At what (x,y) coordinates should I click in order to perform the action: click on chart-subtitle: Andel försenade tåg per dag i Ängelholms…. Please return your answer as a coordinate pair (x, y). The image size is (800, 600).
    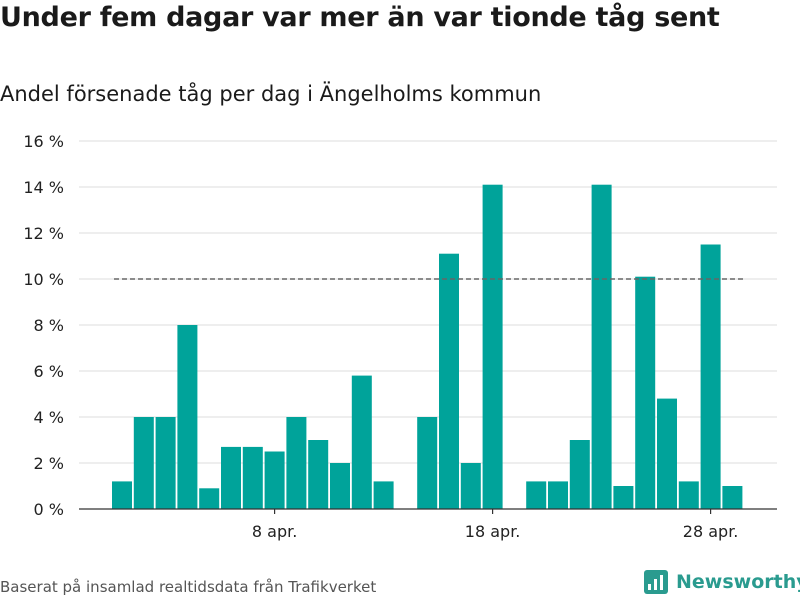
    Looking at the image, I should click on (271, 94).